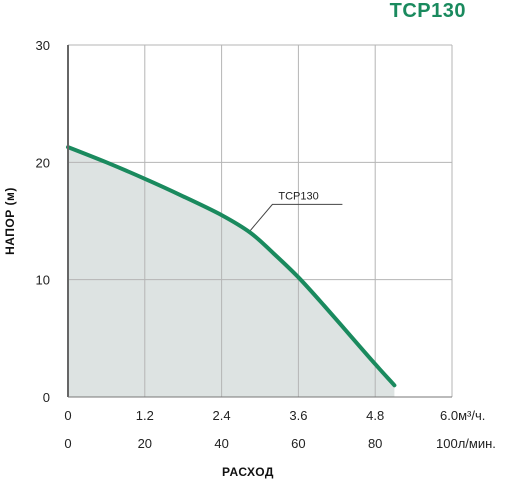  I want to click on x-tick-labels-lmin: 0 20 40 60 80 100л/мин., so click(280, 443).